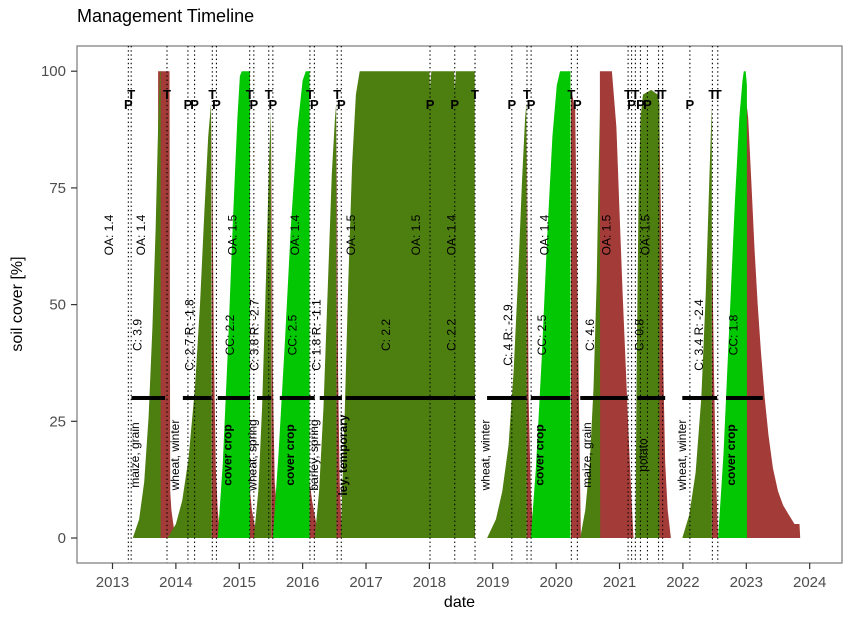 The image size is (851, 630). What do you see at coordinates (57, 188) in the screenshot?
I see `y-axis-tick-label: 75` at bounding box center [57, 188].